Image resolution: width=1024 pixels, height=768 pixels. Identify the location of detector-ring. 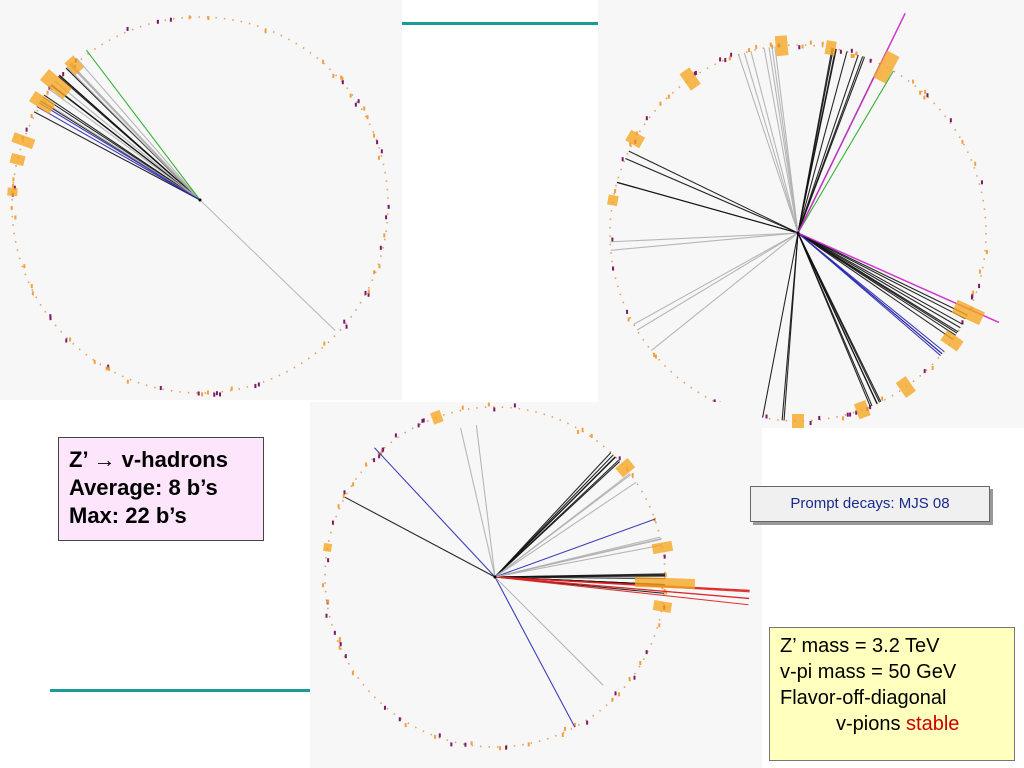
(495, 577).